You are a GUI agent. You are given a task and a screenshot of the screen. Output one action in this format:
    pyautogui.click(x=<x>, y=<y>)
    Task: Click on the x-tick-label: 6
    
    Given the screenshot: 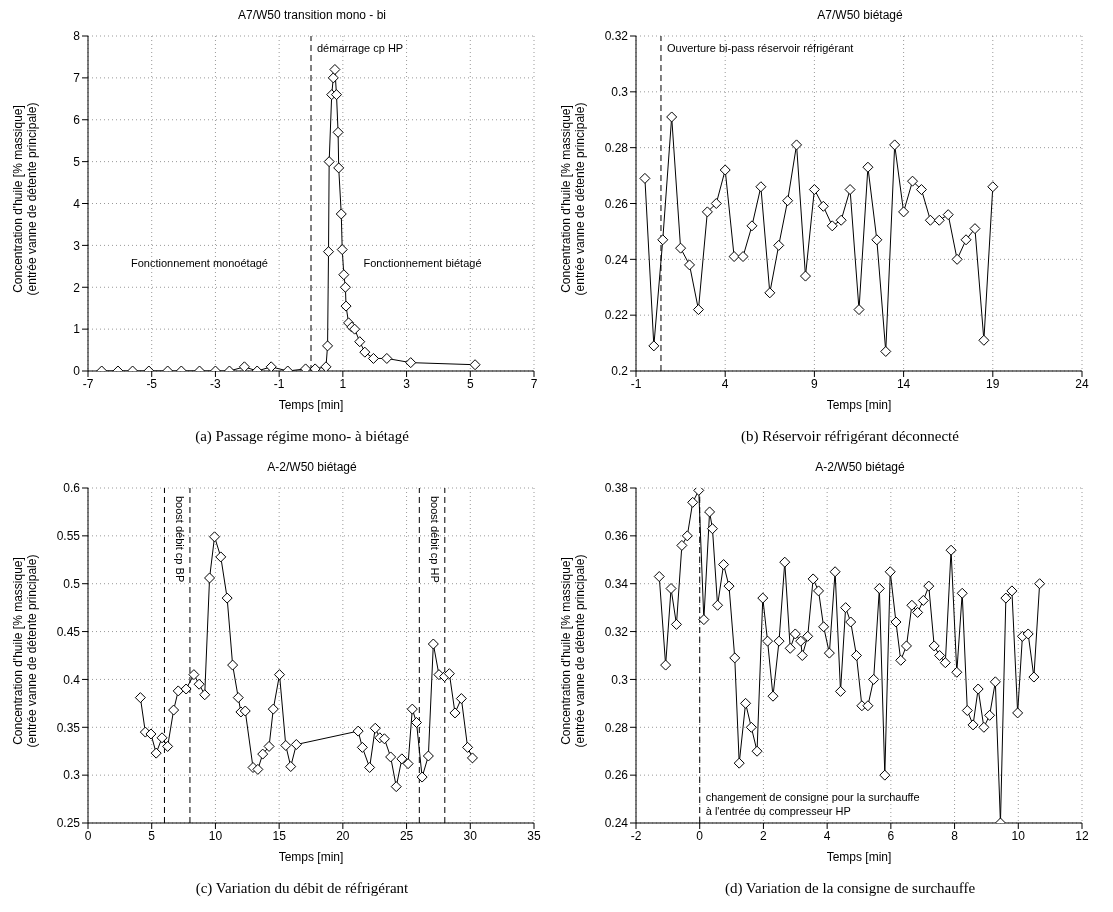 What is the action you would take?
    pyautogui.click(x=891, y=835)
    